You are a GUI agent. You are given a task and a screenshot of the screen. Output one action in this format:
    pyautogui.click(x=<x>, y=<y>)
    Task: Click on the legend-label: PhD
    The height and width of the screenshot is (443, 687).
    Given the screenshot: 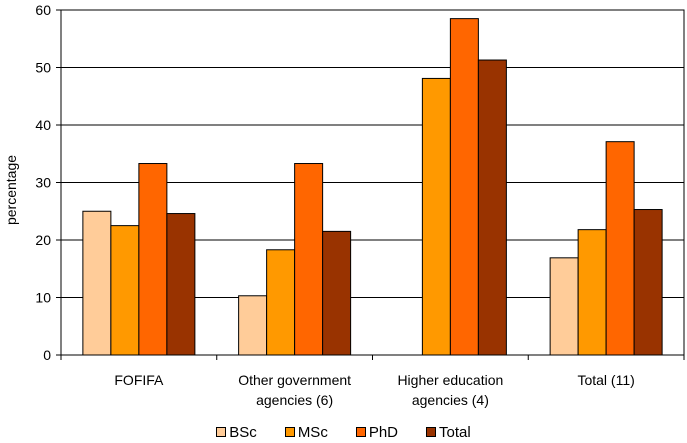 What is the action you would take?
    pyautogui.click(x=383, y=432)
    